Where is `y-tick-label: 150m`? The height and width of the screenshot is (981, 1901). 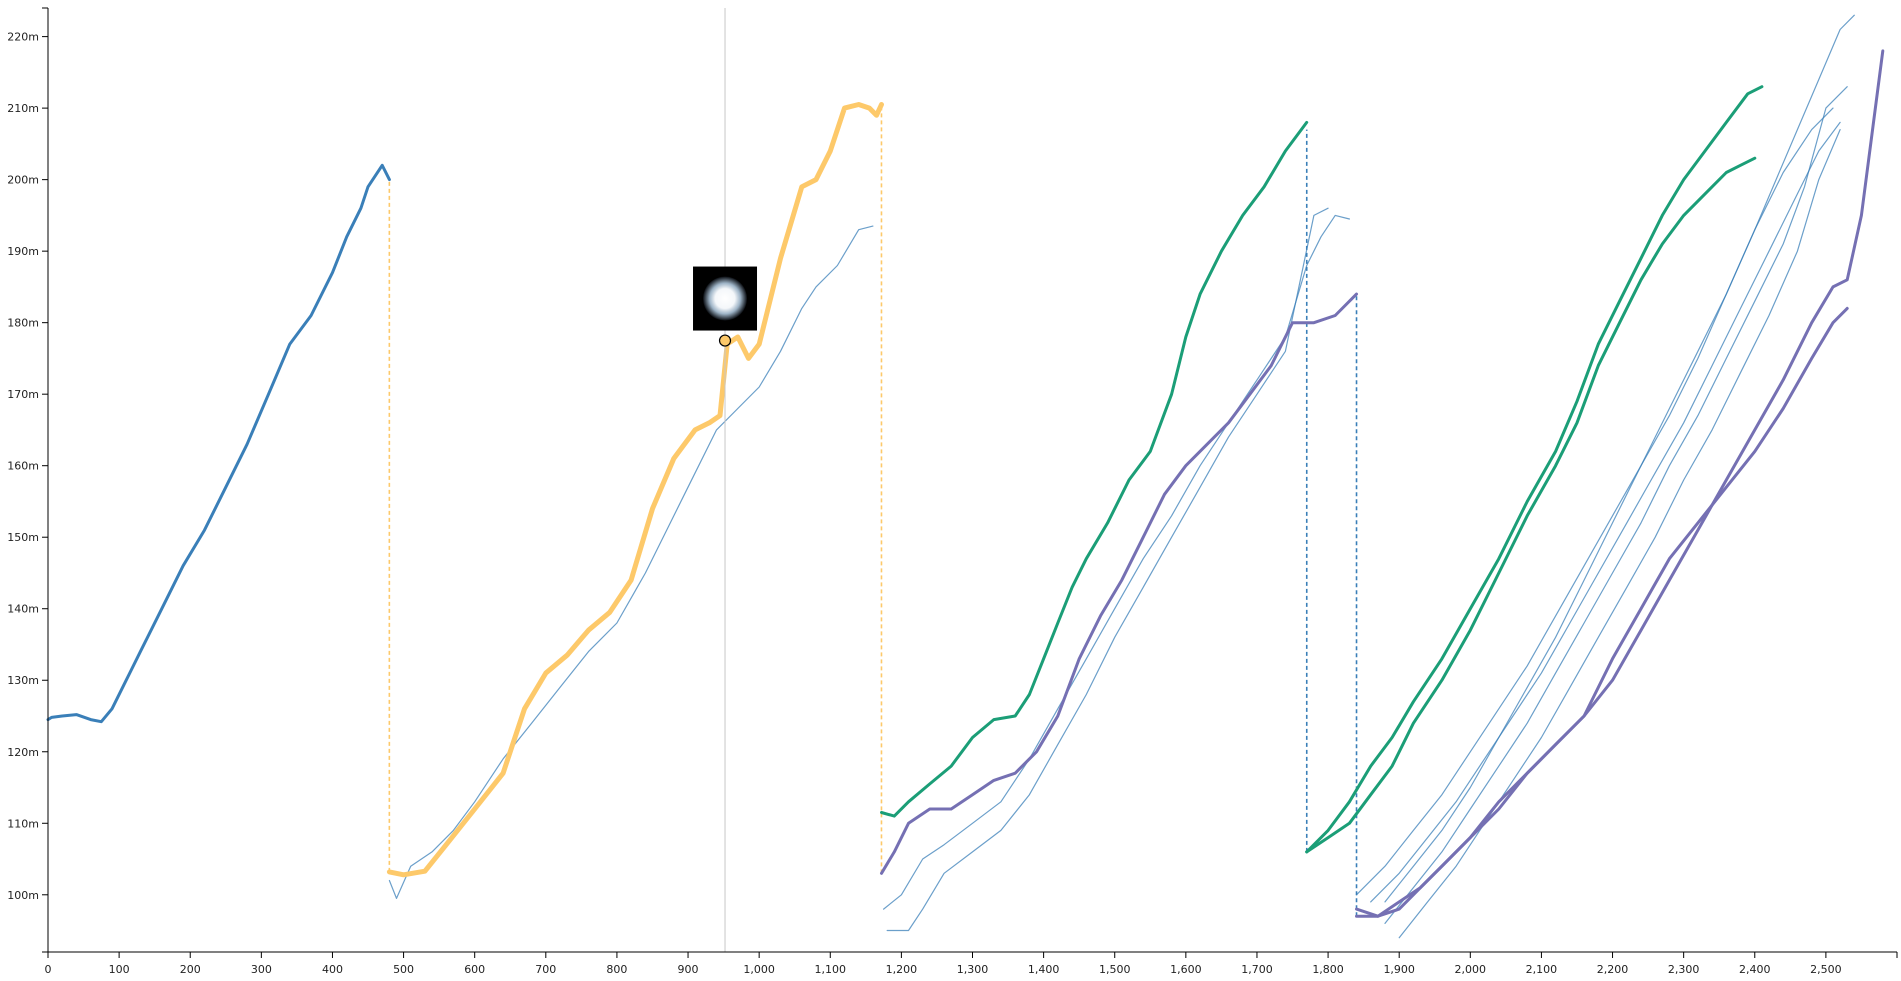 y-tick-label: 150m is located at coordinates (23, 537).